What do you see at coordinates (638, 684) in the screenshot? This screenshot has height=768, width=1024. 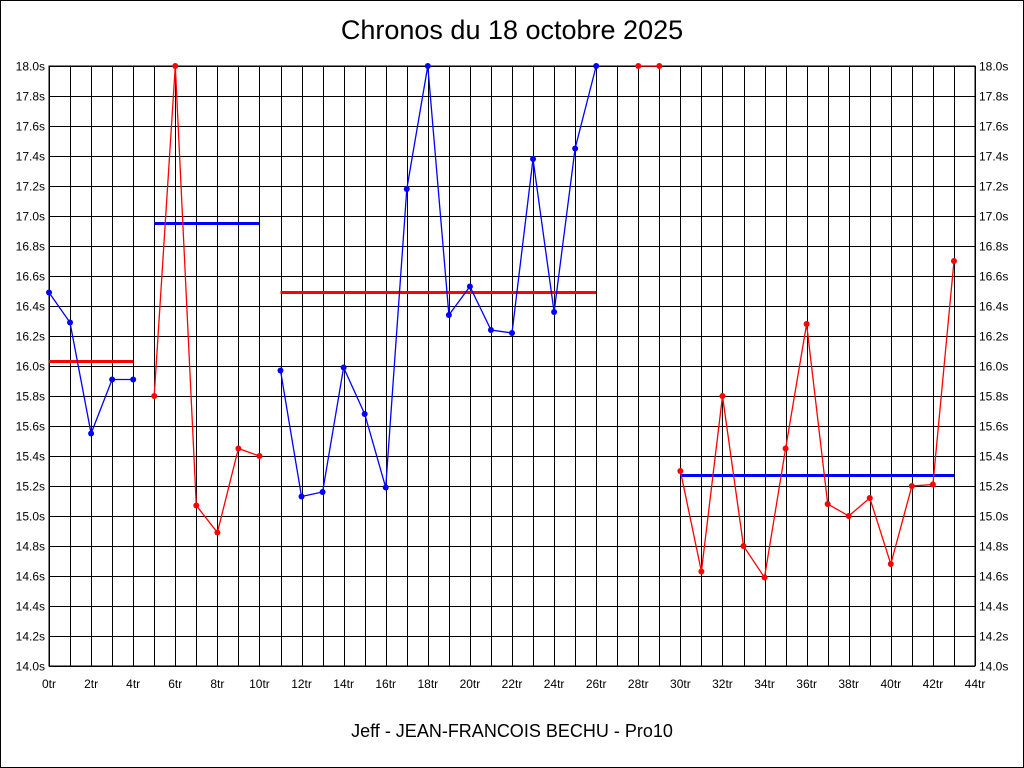 I see `x-tick-label: 28tr` at bounding box center [638, 684].